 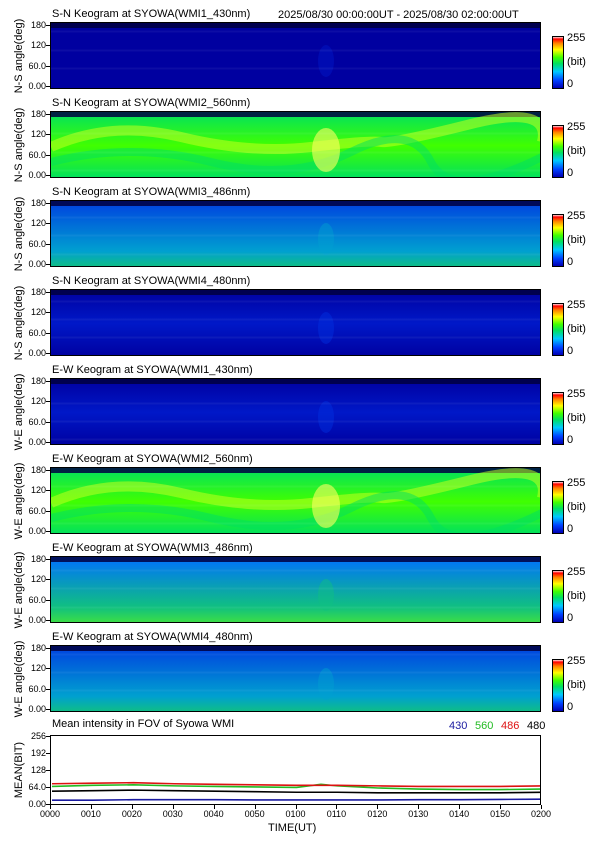 I want to click on x-tick-label: 0200, so click(x=541, y=814).